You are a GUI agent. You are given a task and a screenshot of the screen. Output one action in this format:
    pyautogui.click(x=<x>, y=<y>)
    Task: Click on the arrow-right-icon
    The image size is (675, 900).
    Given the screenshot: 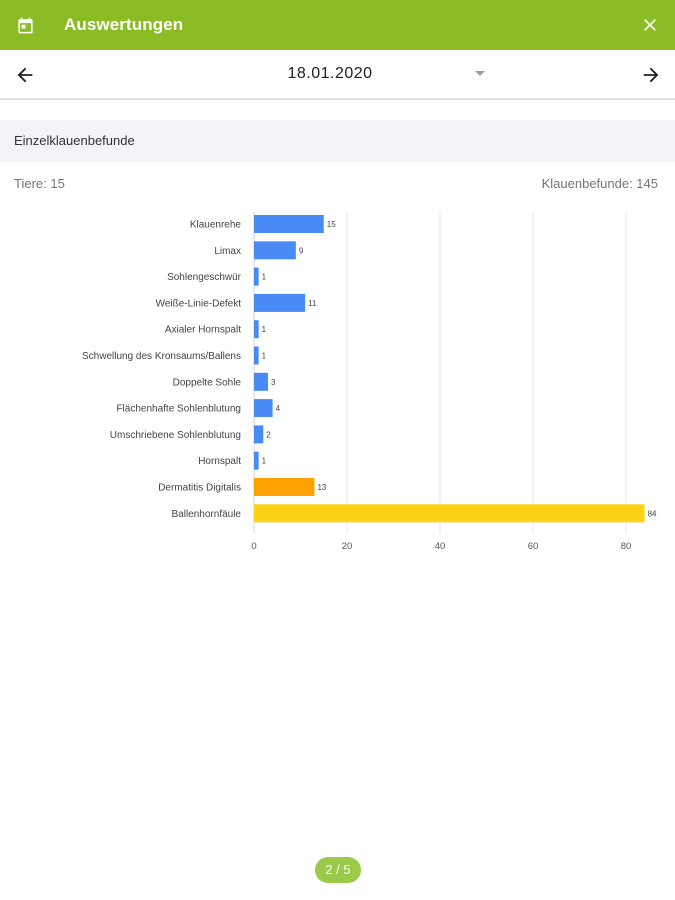 What is the action you would take?
    pyautogui.click(x=651, y=75)
    